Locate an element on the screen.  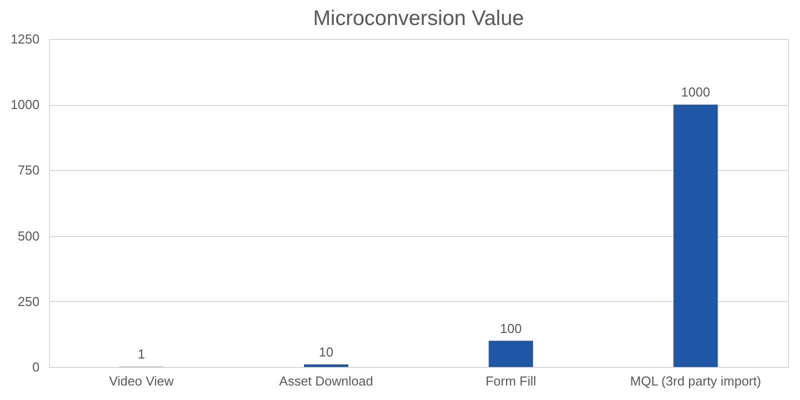
y-tick-label: 0 is located at coordinates (36, 367).